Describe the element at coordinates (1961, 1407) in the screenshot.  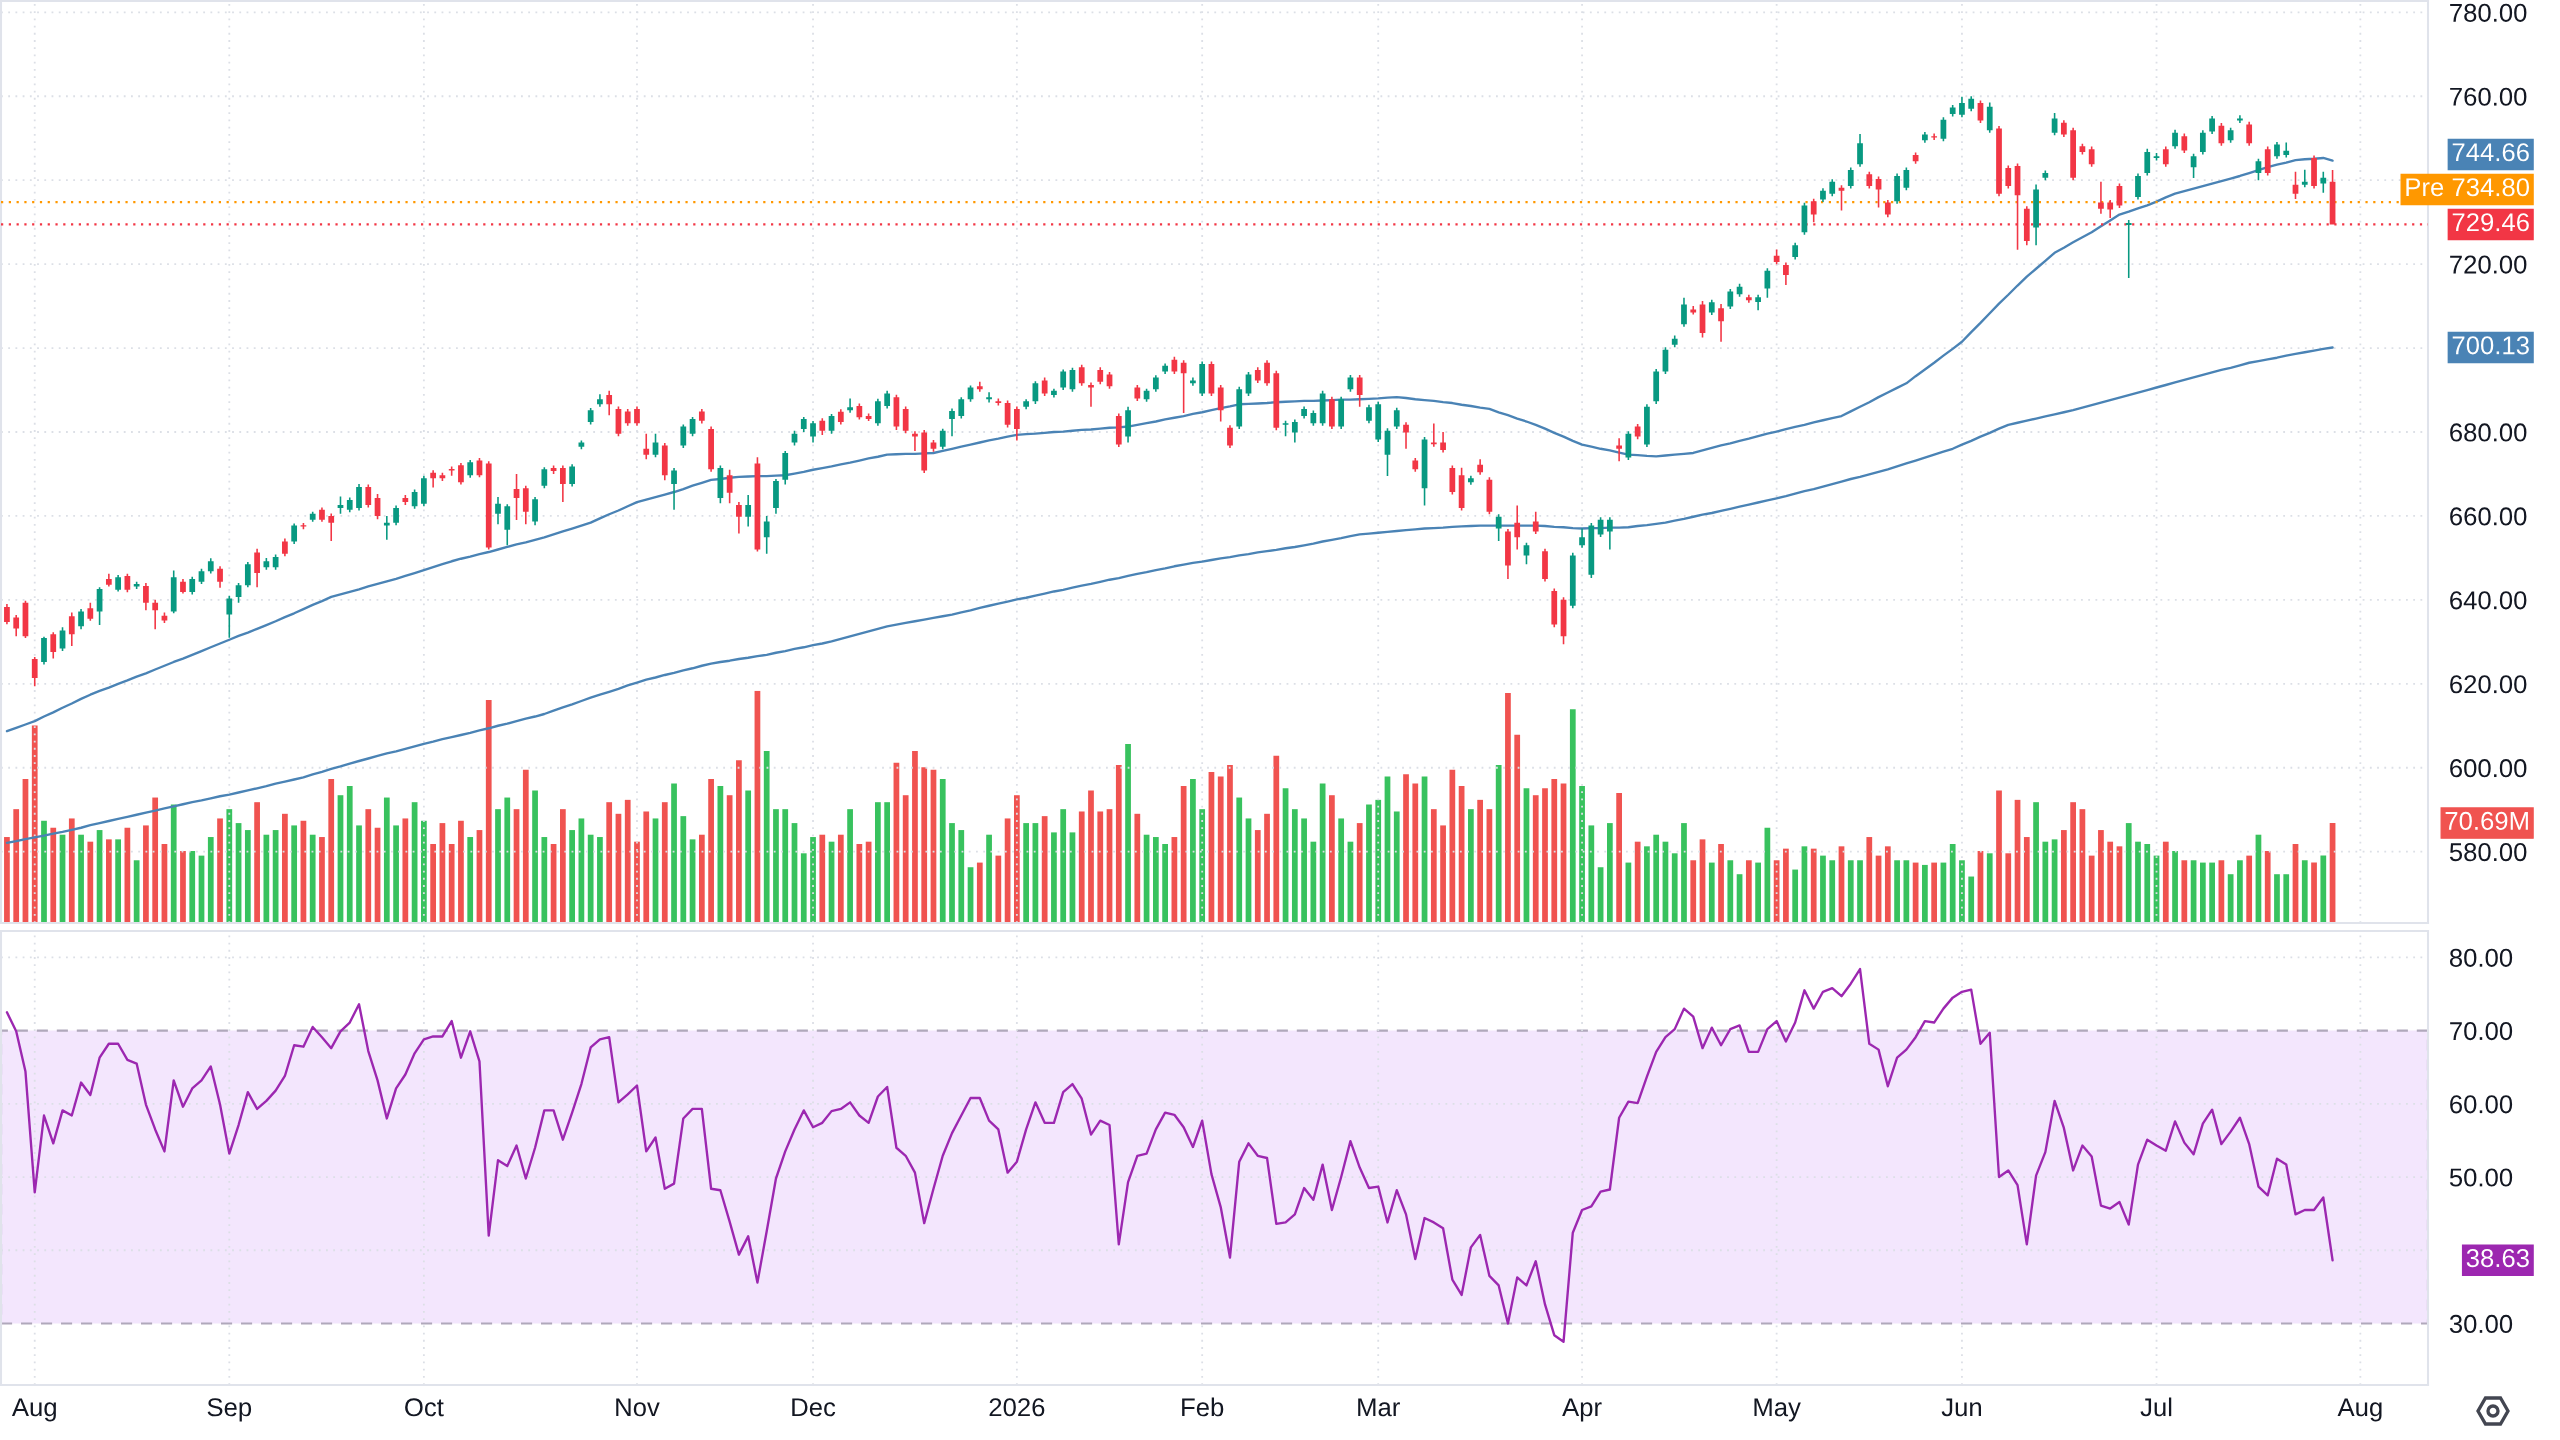
I see `x-tick-label: Jun` at that location.